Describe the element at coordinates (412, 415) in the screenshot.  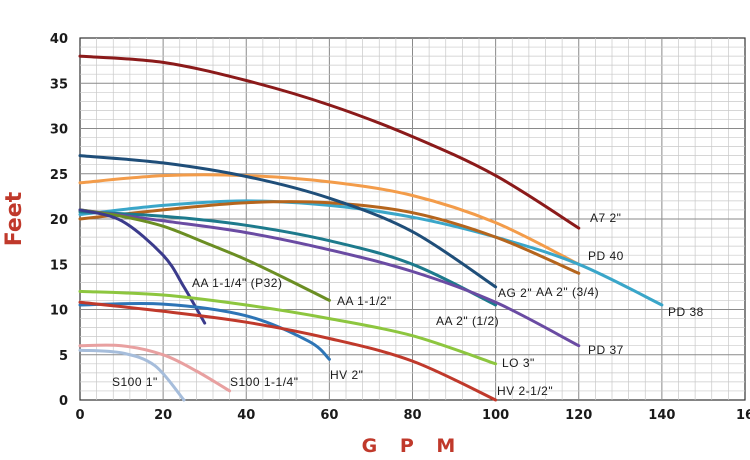
I see `x-tick-label: 80` at that location.